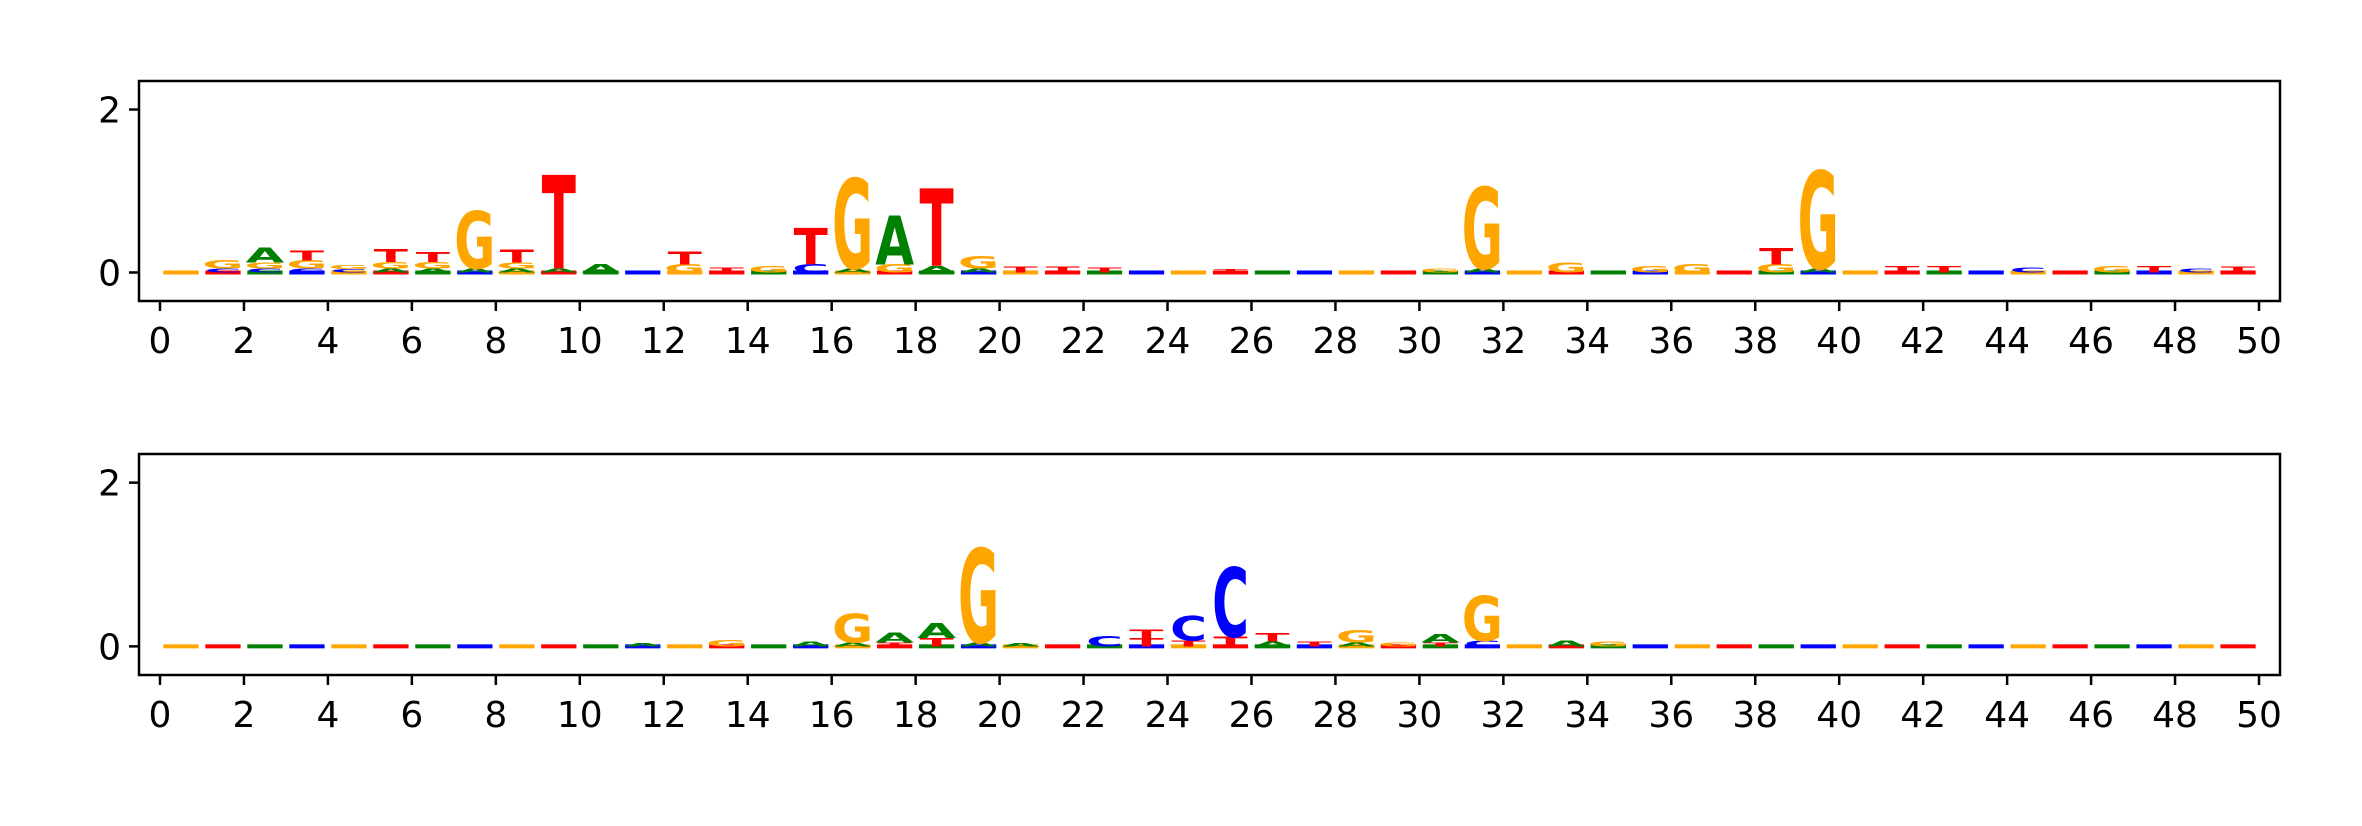  I want to click on x-tick-label: 30, so click(1419, 715).